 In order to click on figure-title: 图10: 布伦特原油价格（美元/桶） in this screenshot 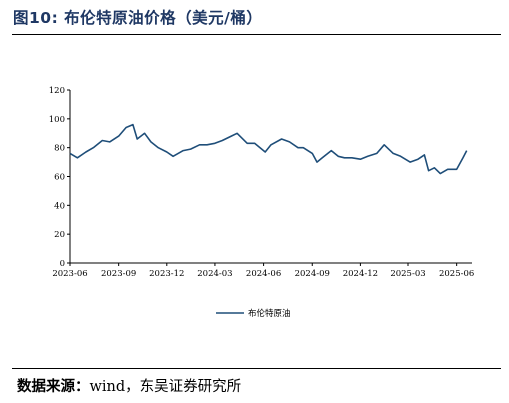, I will do `click(138, 18)`.